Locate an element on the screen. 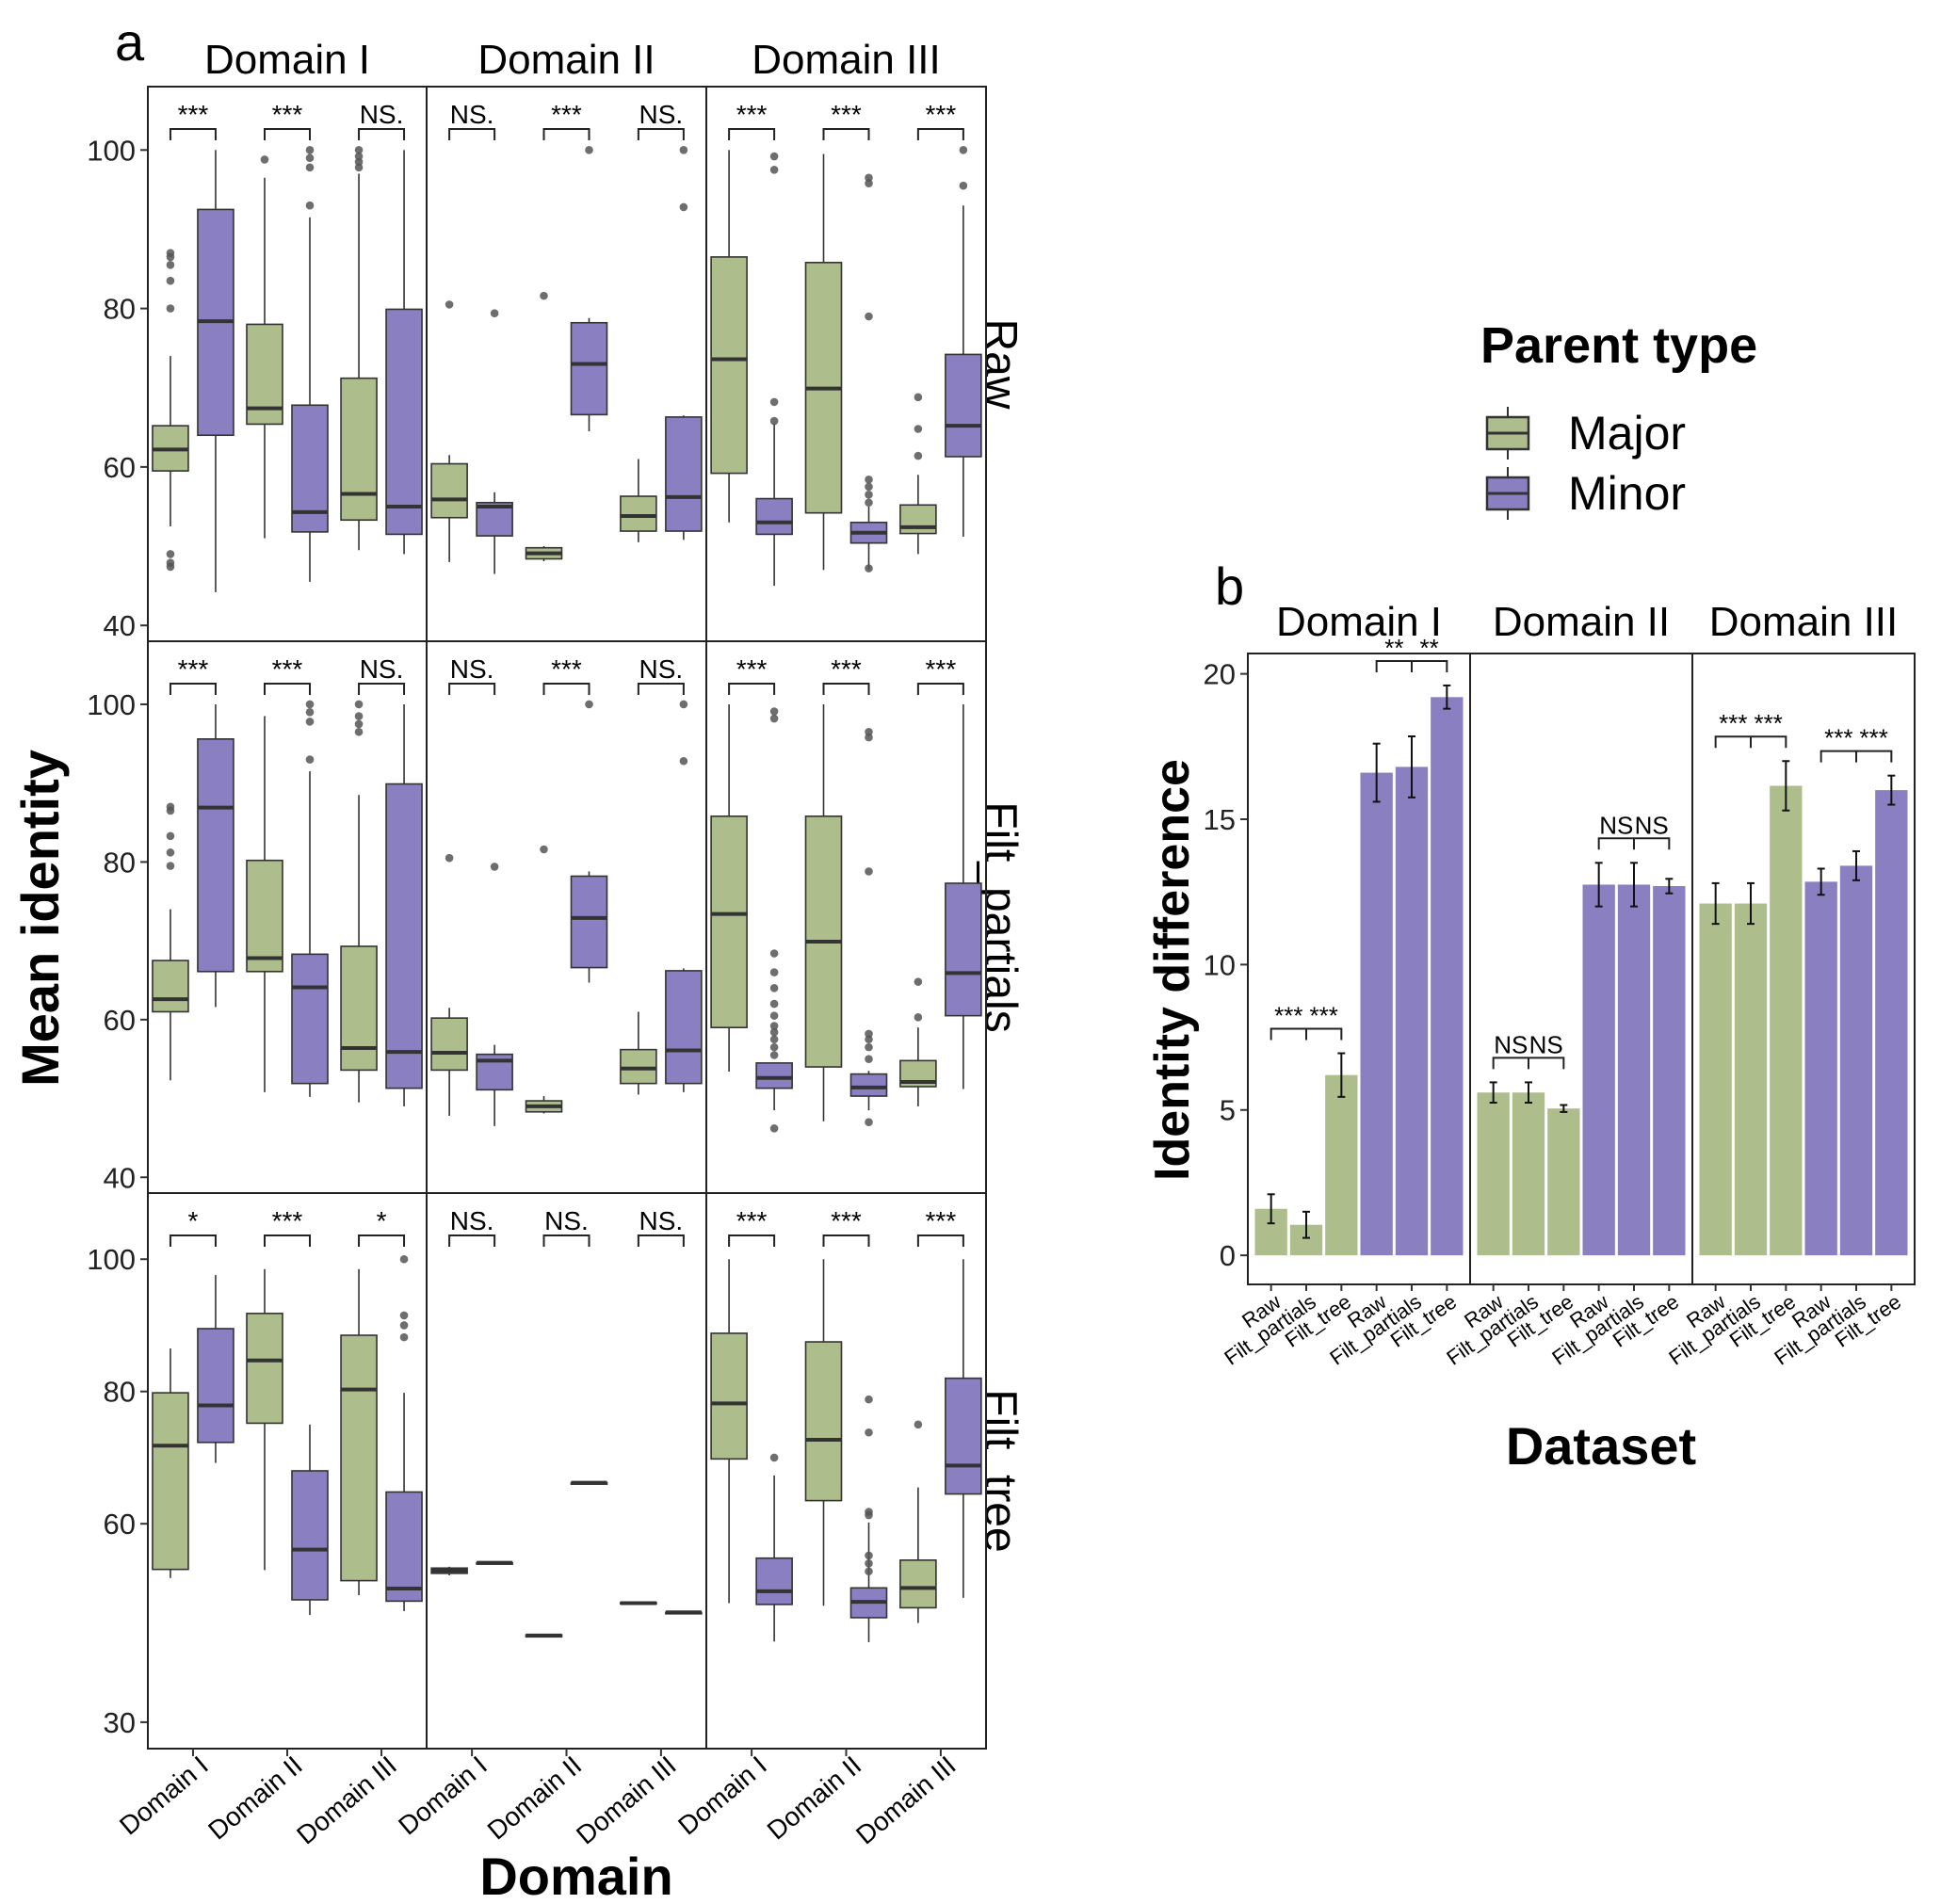  legend-label: Minor is located at coordinates (1627, 493).